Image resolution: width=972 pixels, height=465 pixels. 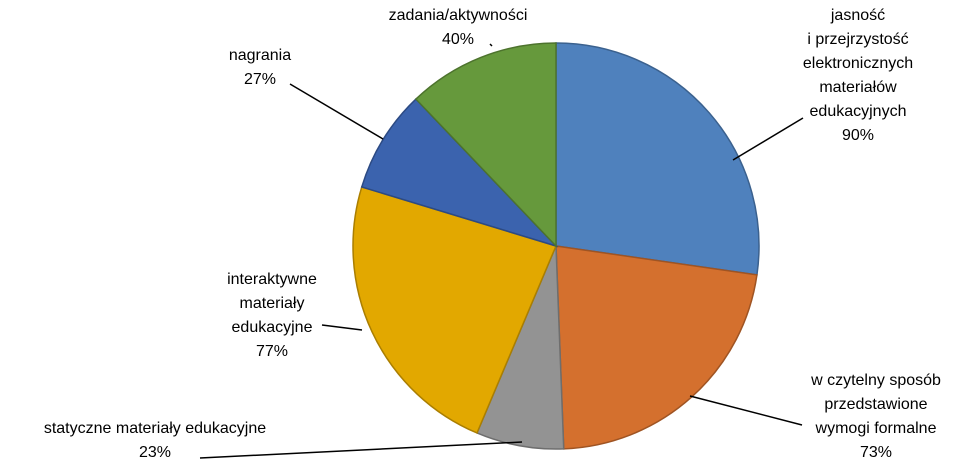 What do you see at coordinates (260, 79) in the screenshot?
I see `value-label: 27%` at bounding box center [260, 79].